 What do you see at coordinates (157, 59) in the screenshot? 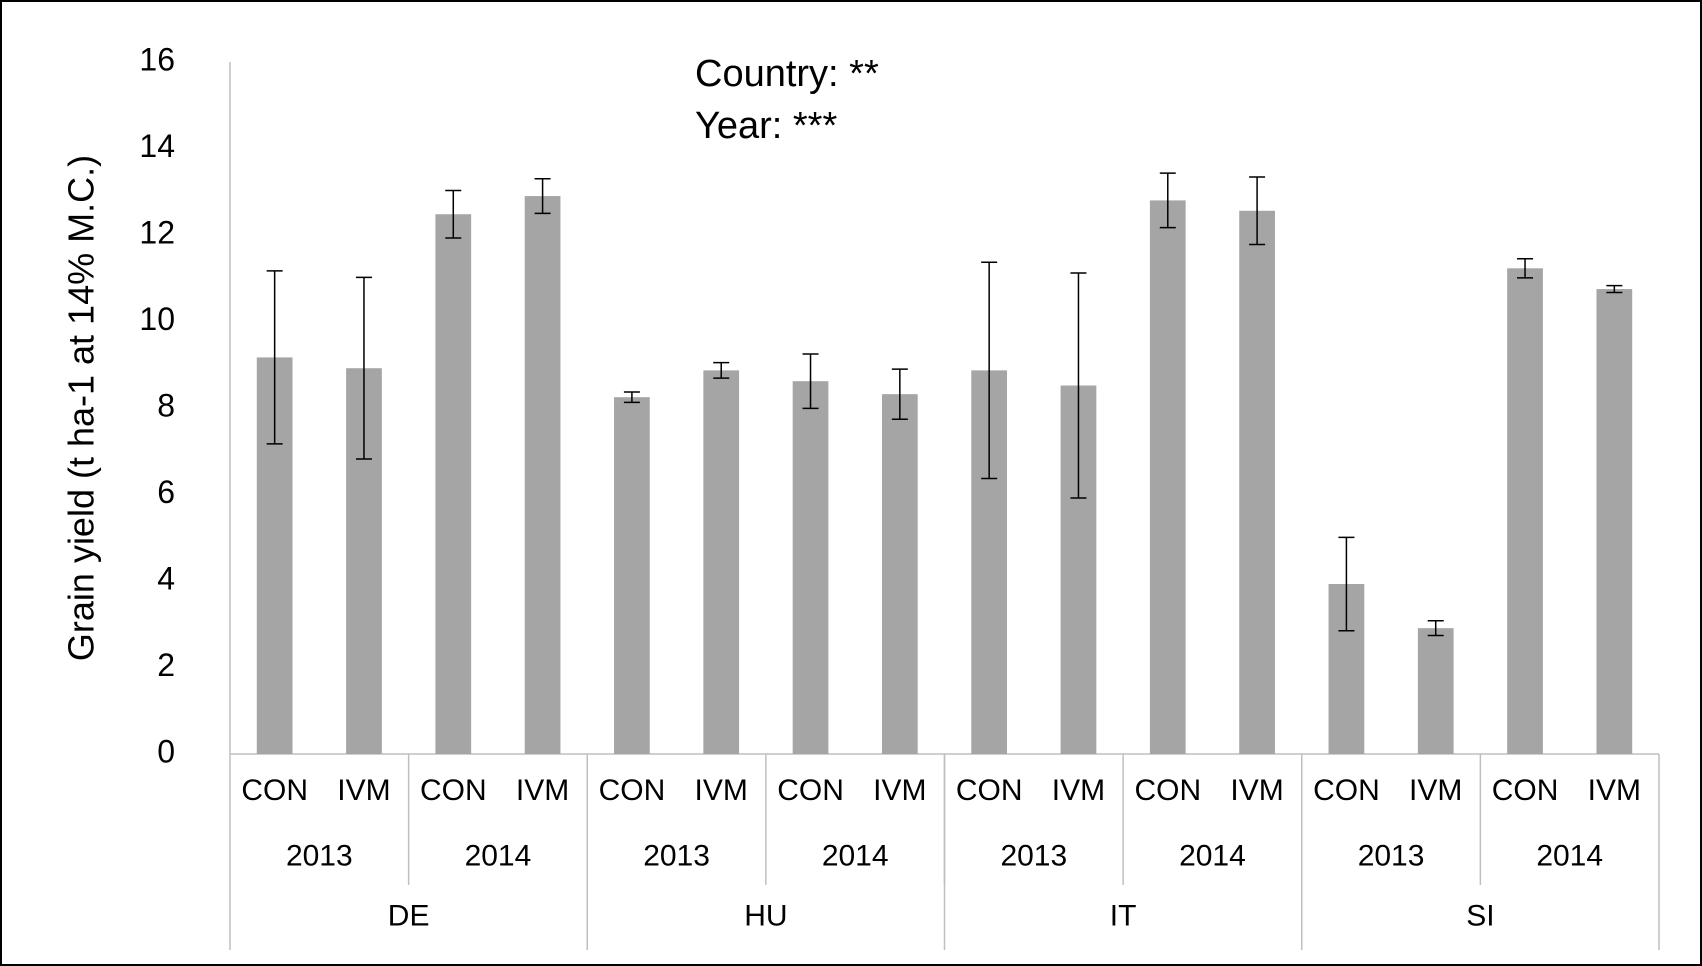
I see `y-tick-label: 16` at bounding box center [157, 59].